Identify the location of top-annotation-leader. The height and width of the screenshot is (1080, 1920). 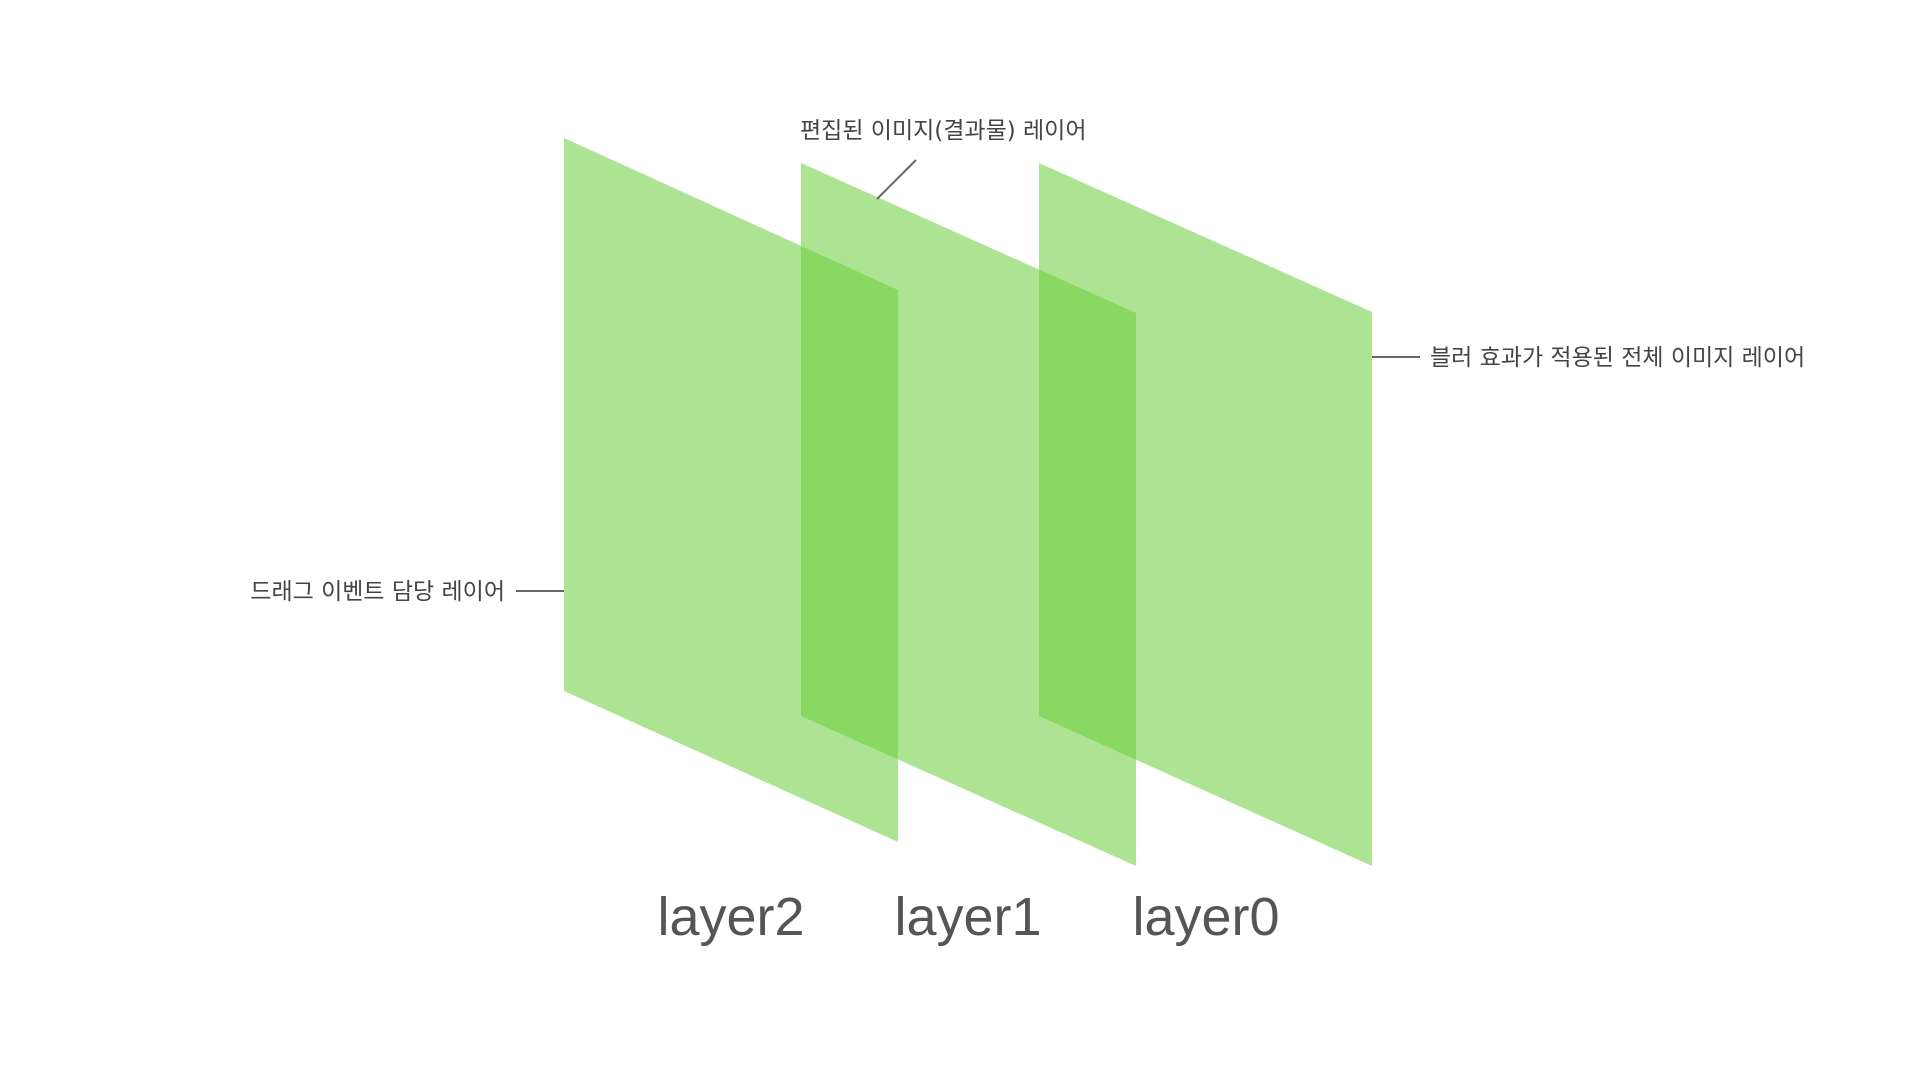
(896, 179).